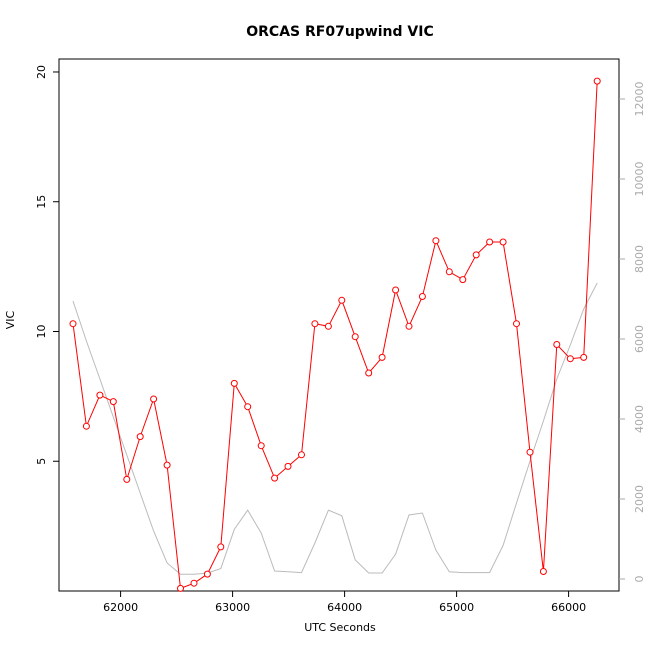 This screenshot has width=650, height=650. I want to click on y2-tick-label: 0, so click(639, 579).